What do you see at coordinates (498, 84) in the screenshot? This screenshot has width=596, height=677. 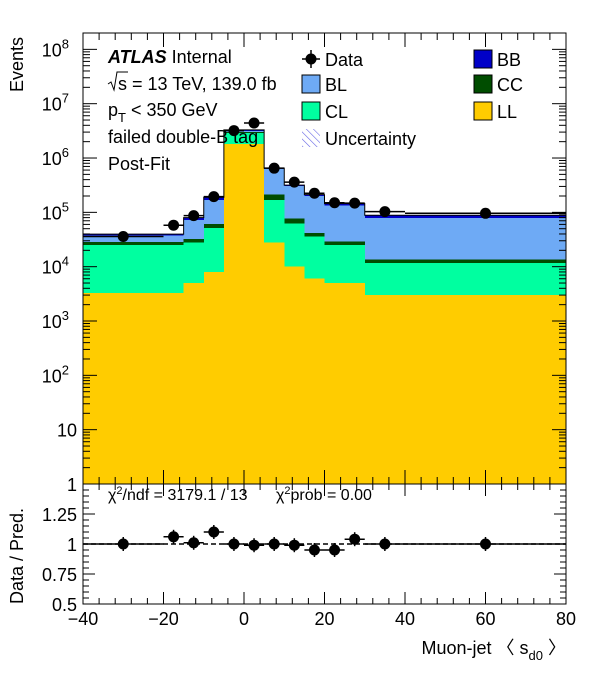 I see `legend-item-CC: CC` at bounding box center [498, 84].